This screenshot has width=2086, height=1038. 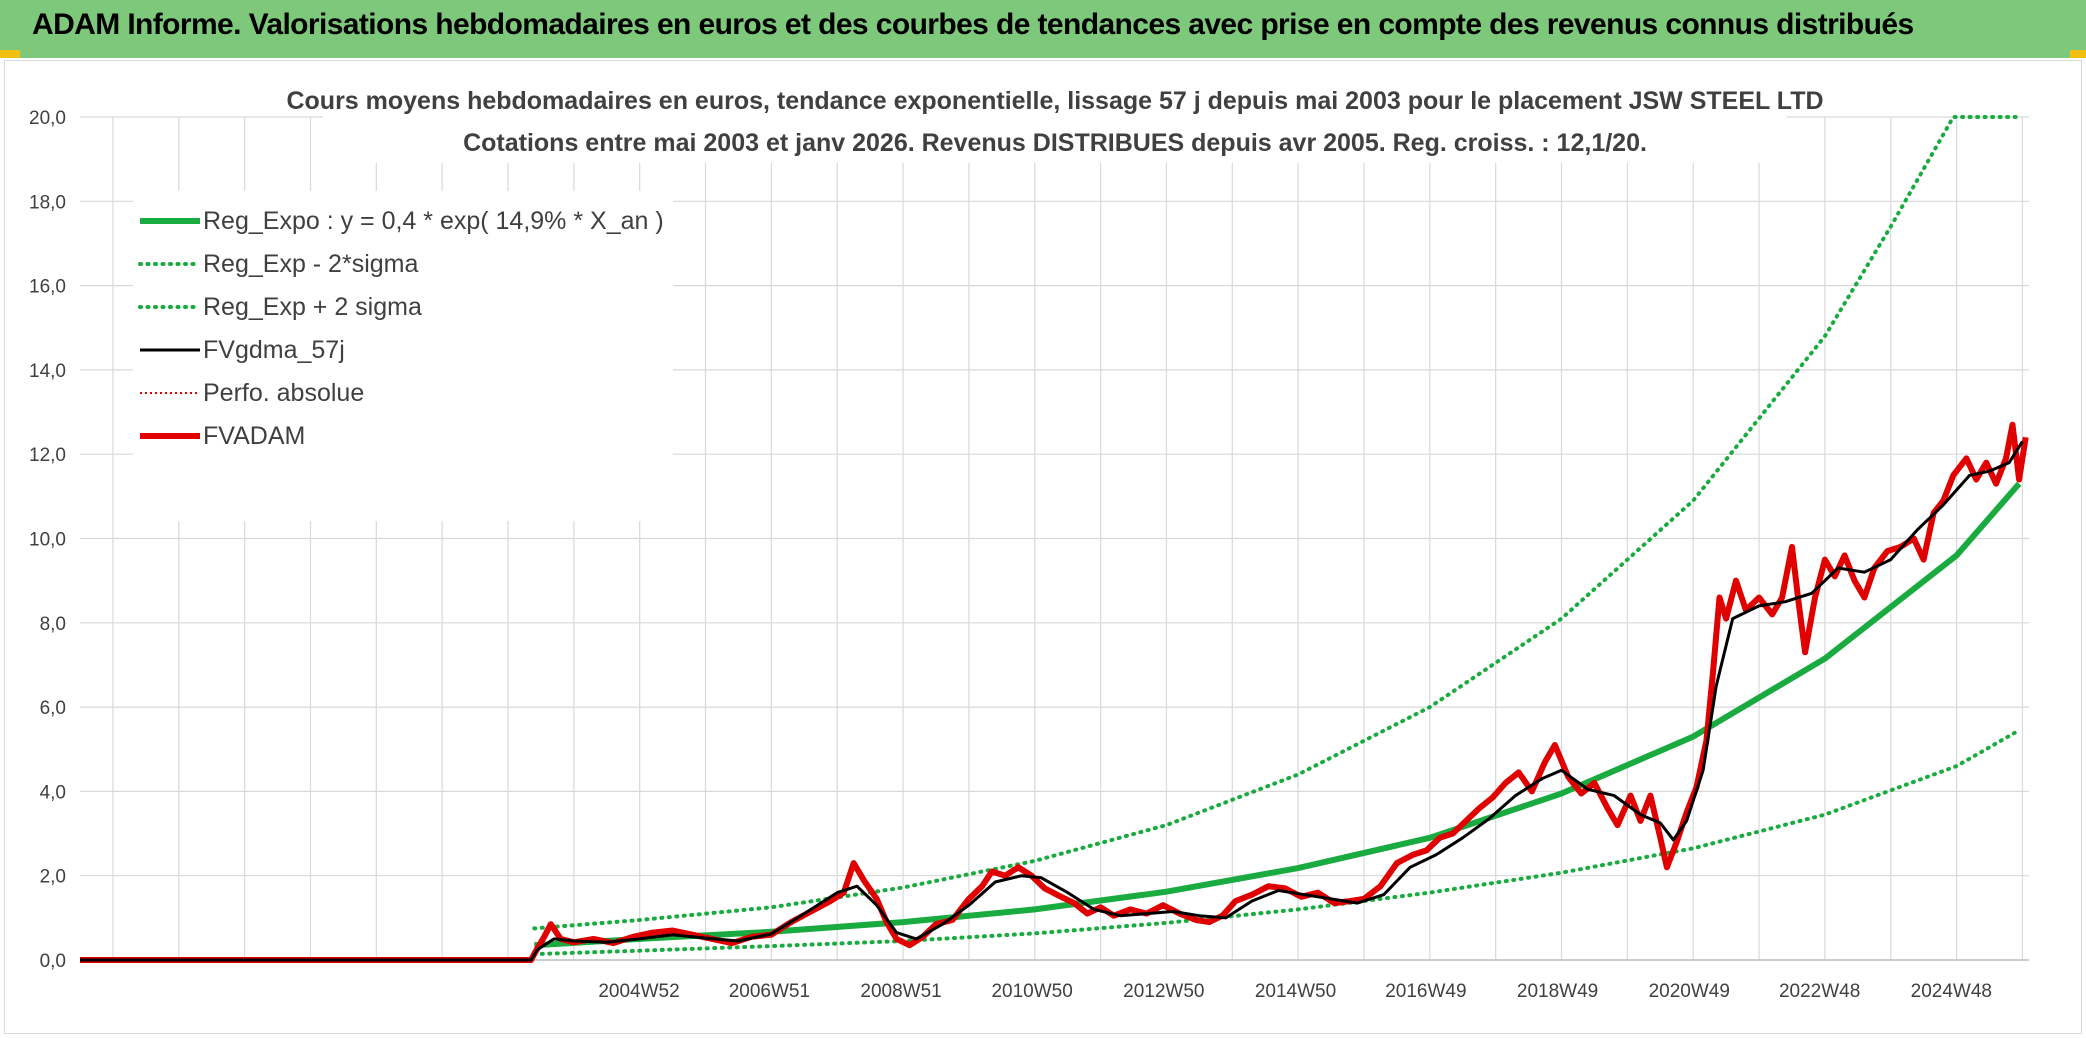 I want to click on y-tick-label: 0,0, so click(x=53, y=961).